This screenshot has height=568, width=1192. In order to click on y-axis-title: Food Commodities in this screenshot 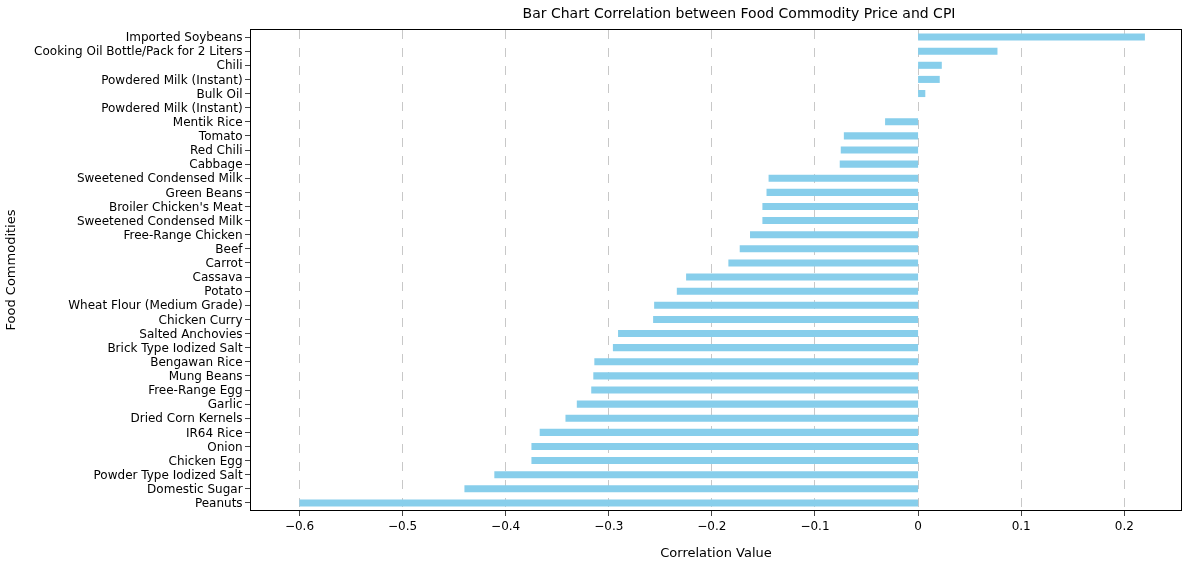, I will do `click(11, 270)`.